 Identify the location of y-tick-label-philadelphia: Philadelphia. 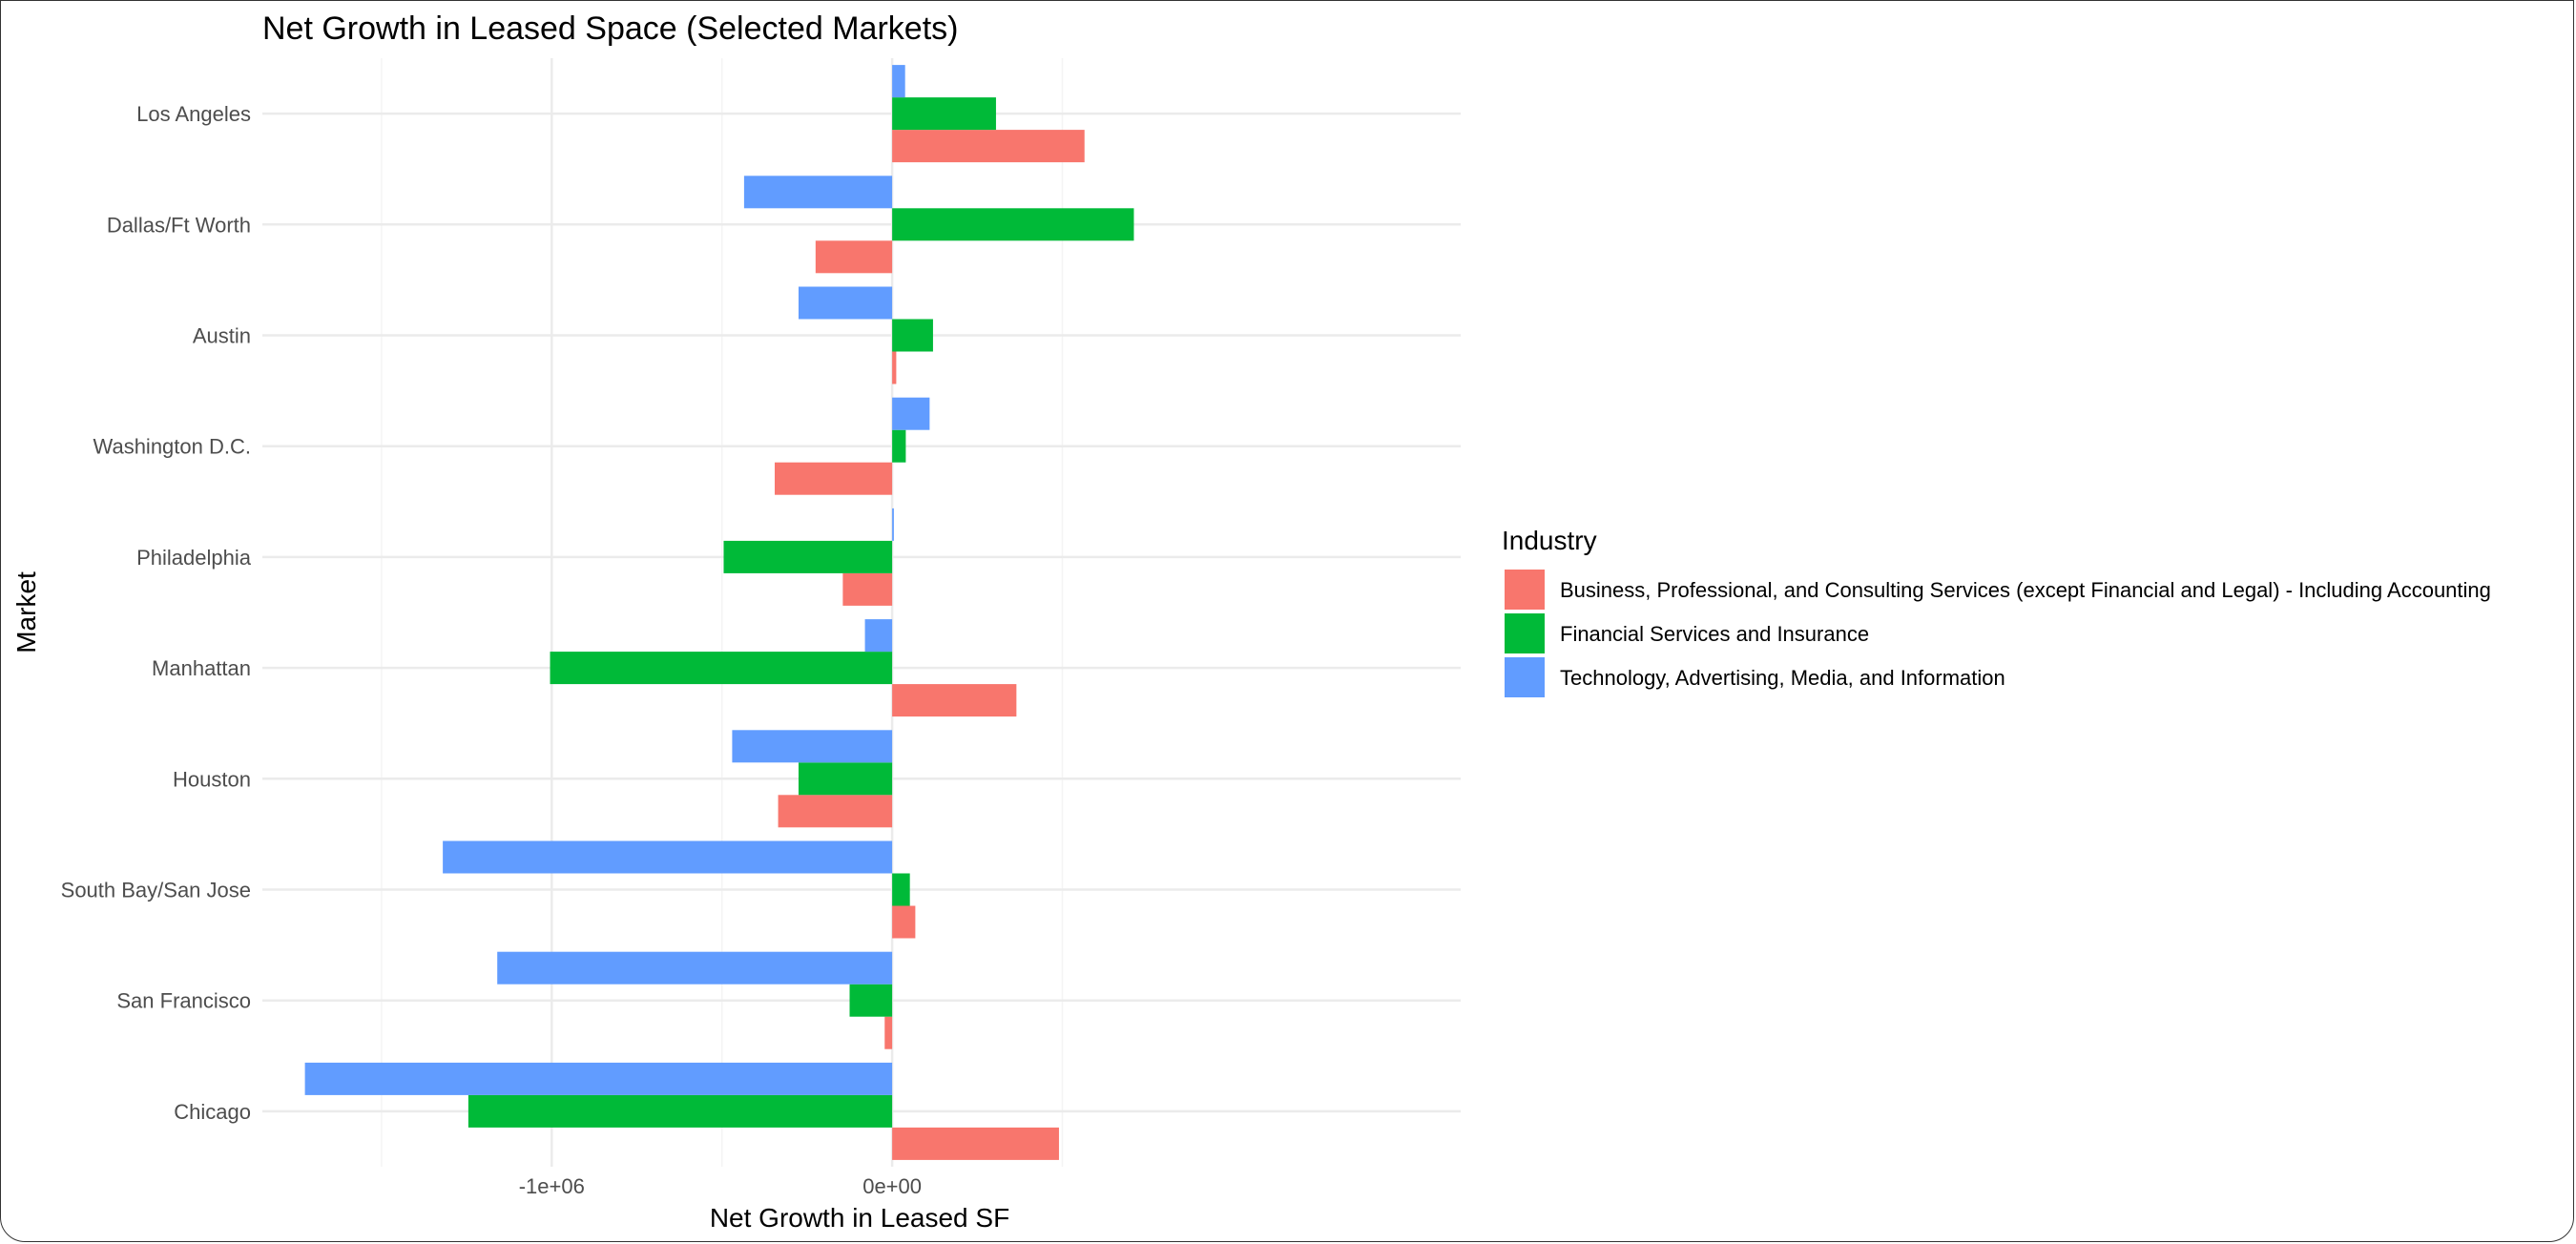
(194, 558).